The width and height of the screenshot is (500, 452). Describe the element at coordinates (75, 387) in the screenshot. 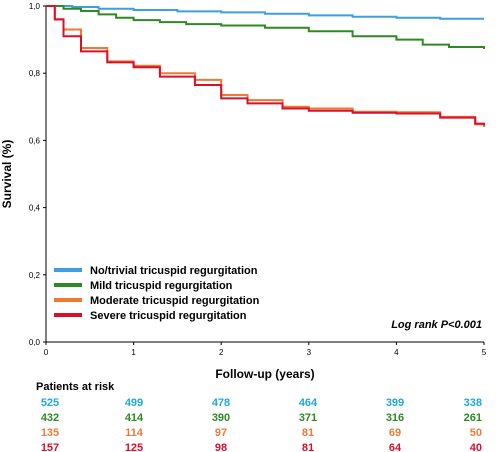

I see `patients-at-risk-title: Patients at risk` at that location.